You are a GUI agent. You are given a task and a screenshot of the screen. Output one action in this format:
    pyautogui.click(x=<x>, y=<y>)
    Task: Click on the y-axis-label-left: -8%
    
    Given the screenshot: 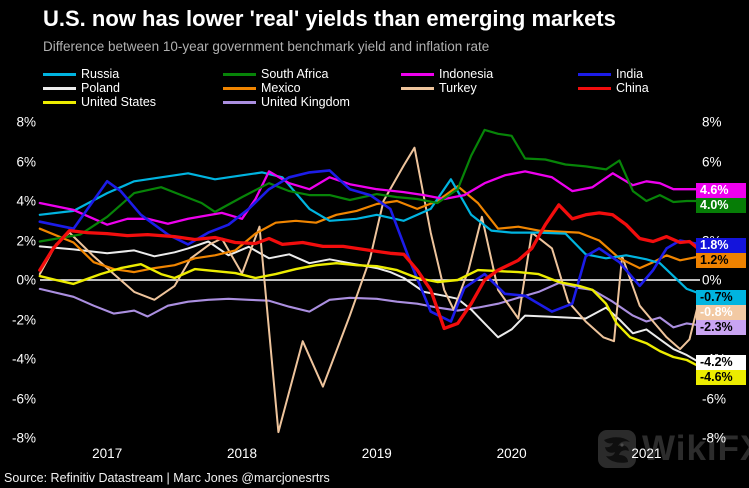 What is the action you would take?
    pyautogui.click(x=23, y=438)
    